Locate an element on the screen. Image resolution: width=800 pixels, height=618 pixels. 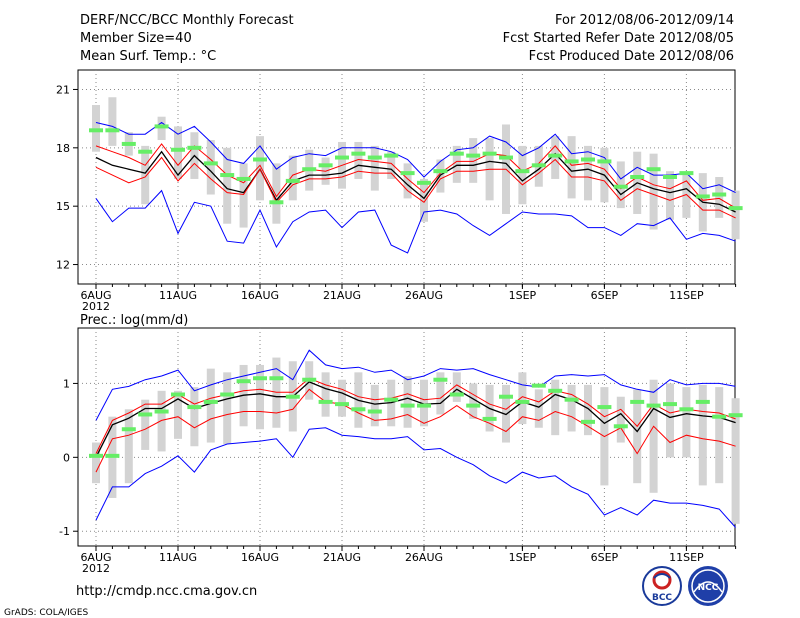
y-tick-label: -1 is located at coordinates (64, 531).